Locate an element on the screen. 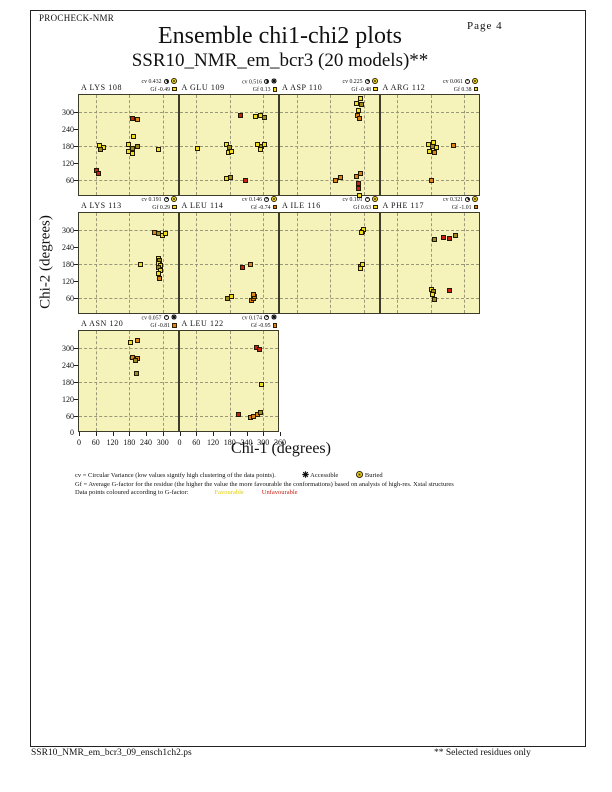 Image resolution: width=612 pixels, height=792 pixels. chi1-chi2-plot-a-phe-117: A PHE 117 cv 0.321 Gf -1.01 is located at coordinates (429, 255).